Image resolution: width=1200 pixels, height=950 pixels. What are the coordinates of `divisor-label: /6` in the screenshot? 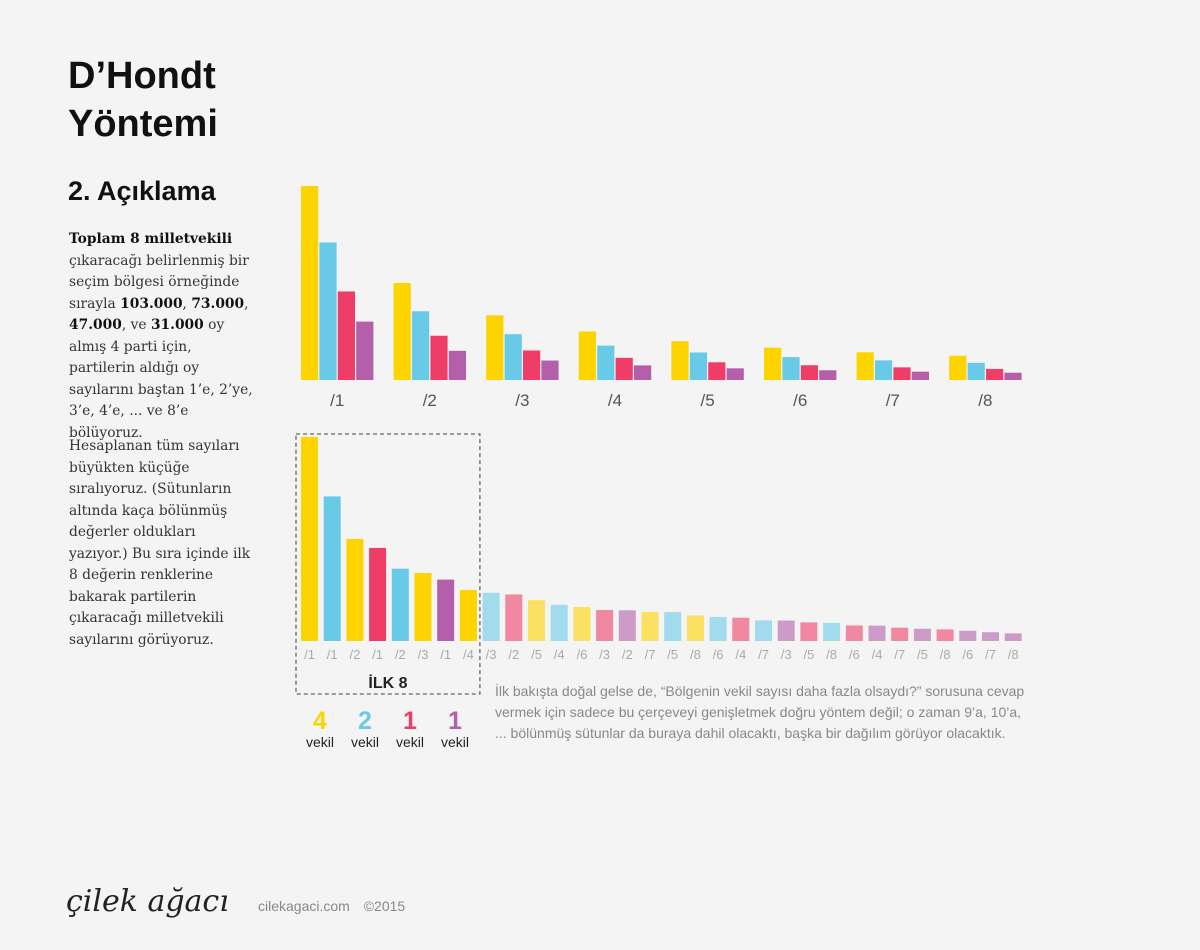 It's located at (800, 400).